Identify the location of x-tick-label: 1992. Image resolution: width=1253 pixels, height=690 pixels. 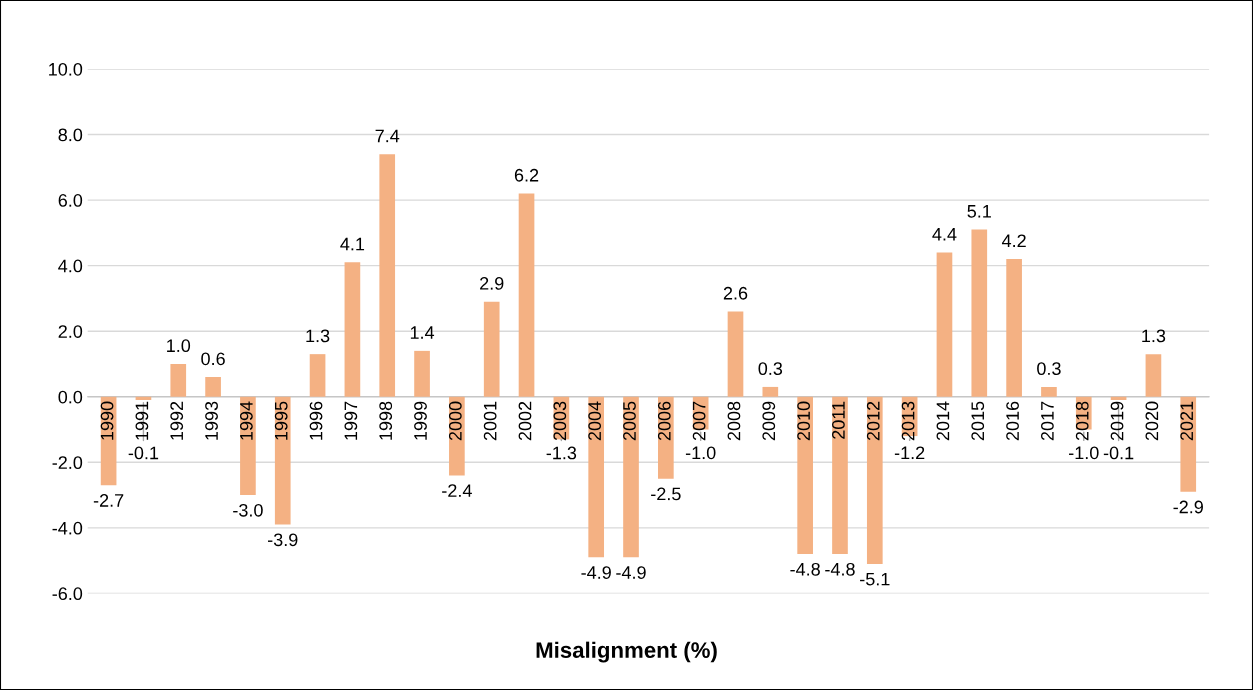
(177, 420).